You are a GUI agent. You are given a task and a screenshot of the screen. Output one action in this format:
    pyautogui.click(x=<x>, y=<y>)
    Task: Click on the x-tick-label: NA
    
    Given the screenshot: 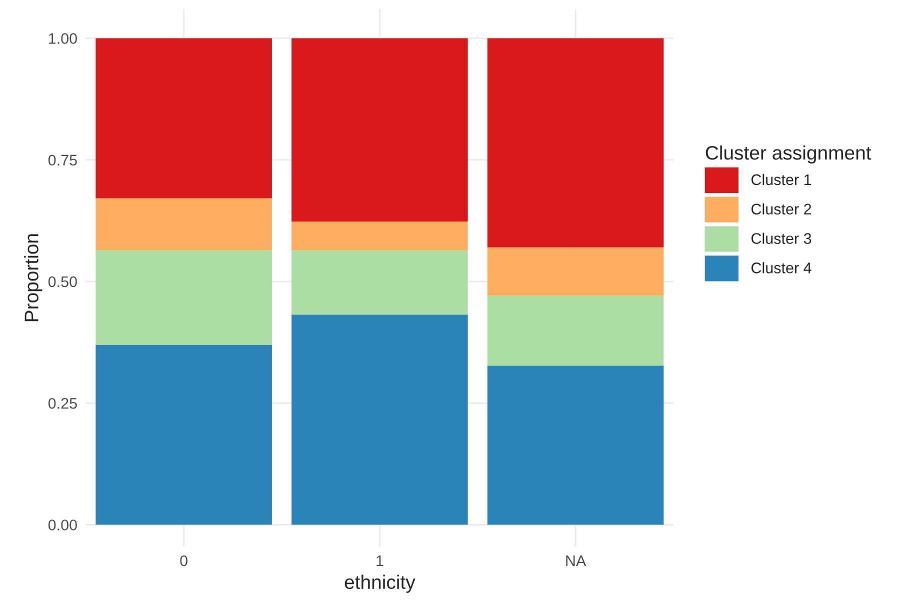 What is the action you would take?
    pyautogui.click(x=576, y=561)
    